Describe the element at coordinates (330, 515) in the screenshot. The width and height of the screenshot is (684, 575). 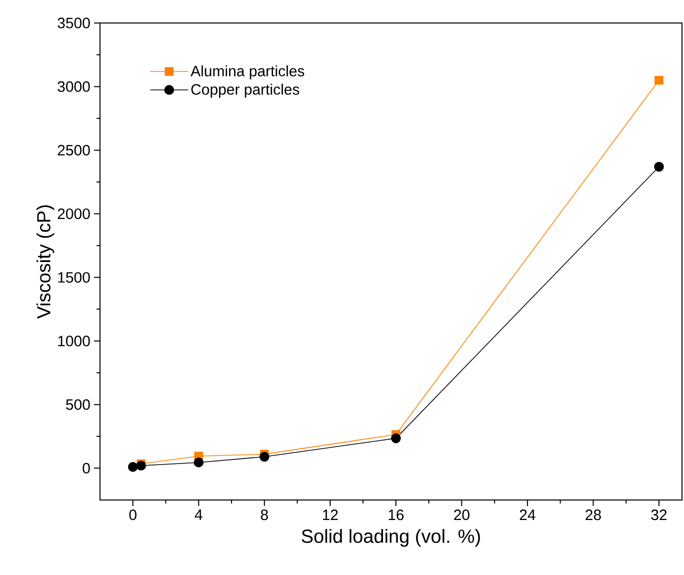
I see `x-tick-label: 12` at that location.